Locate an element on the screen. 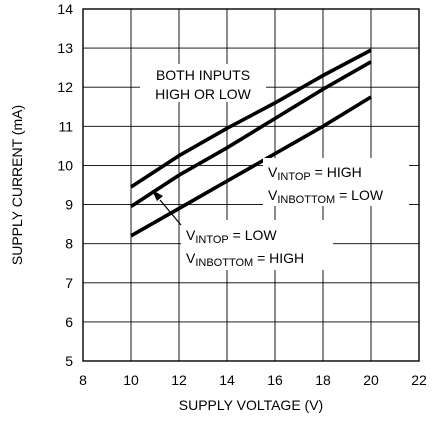  y-axis-label: SUPPLY CURRENT (mA) is located at coordinates (17, 185).